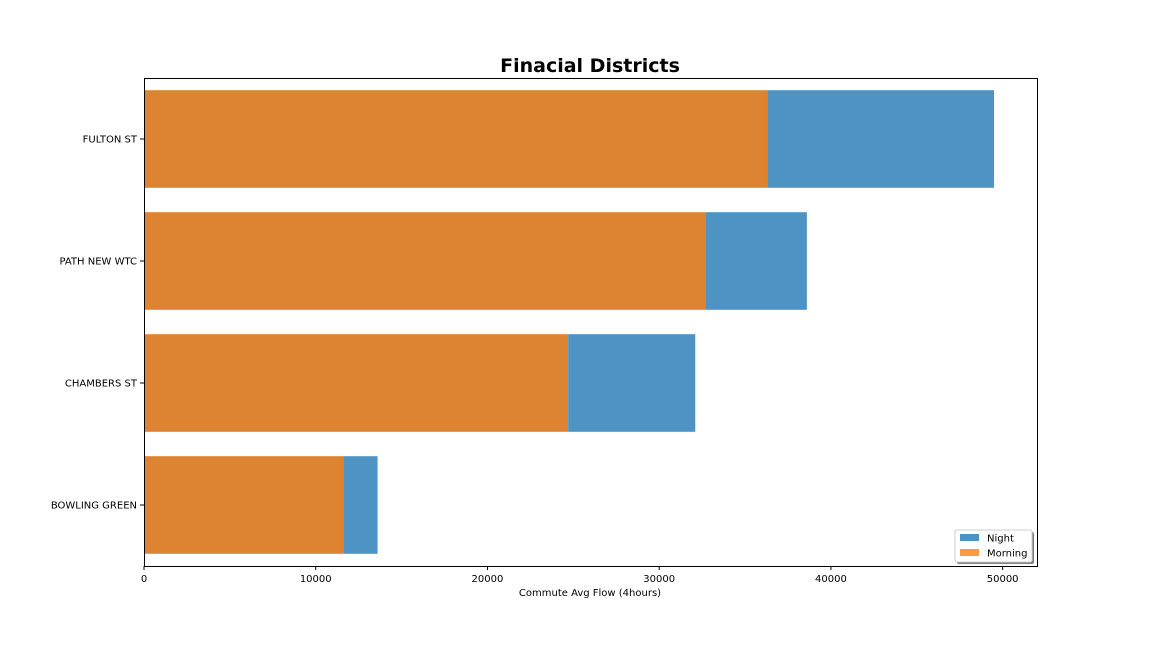 The width and height of the screenshot is (1152, 648). I want to click on y-tick-label: FULTON ST, so click(110, 140).